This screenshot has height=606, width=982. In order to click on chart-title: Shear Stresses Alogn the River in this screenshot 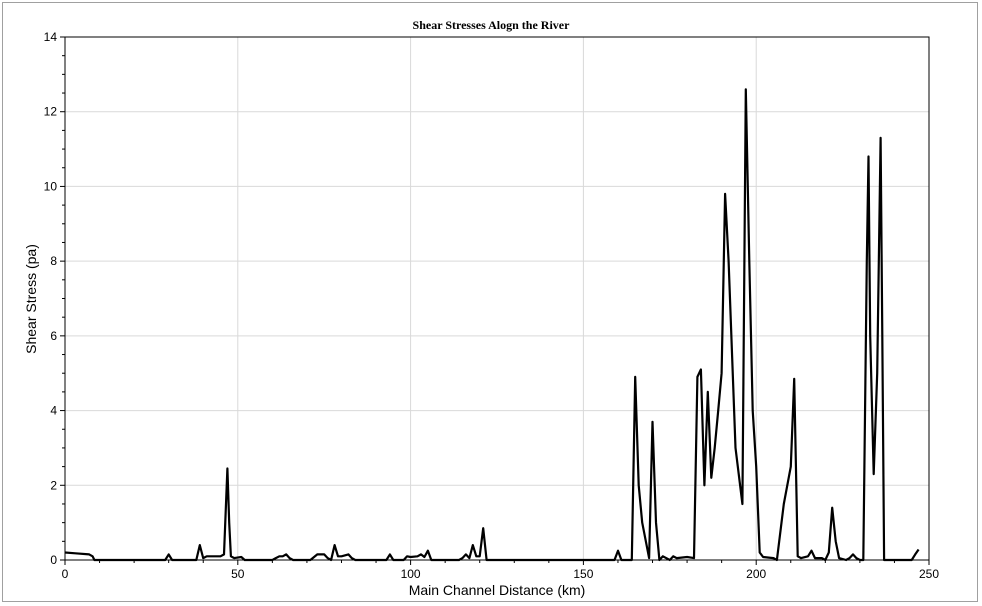, I will do `click(492, 25)`.